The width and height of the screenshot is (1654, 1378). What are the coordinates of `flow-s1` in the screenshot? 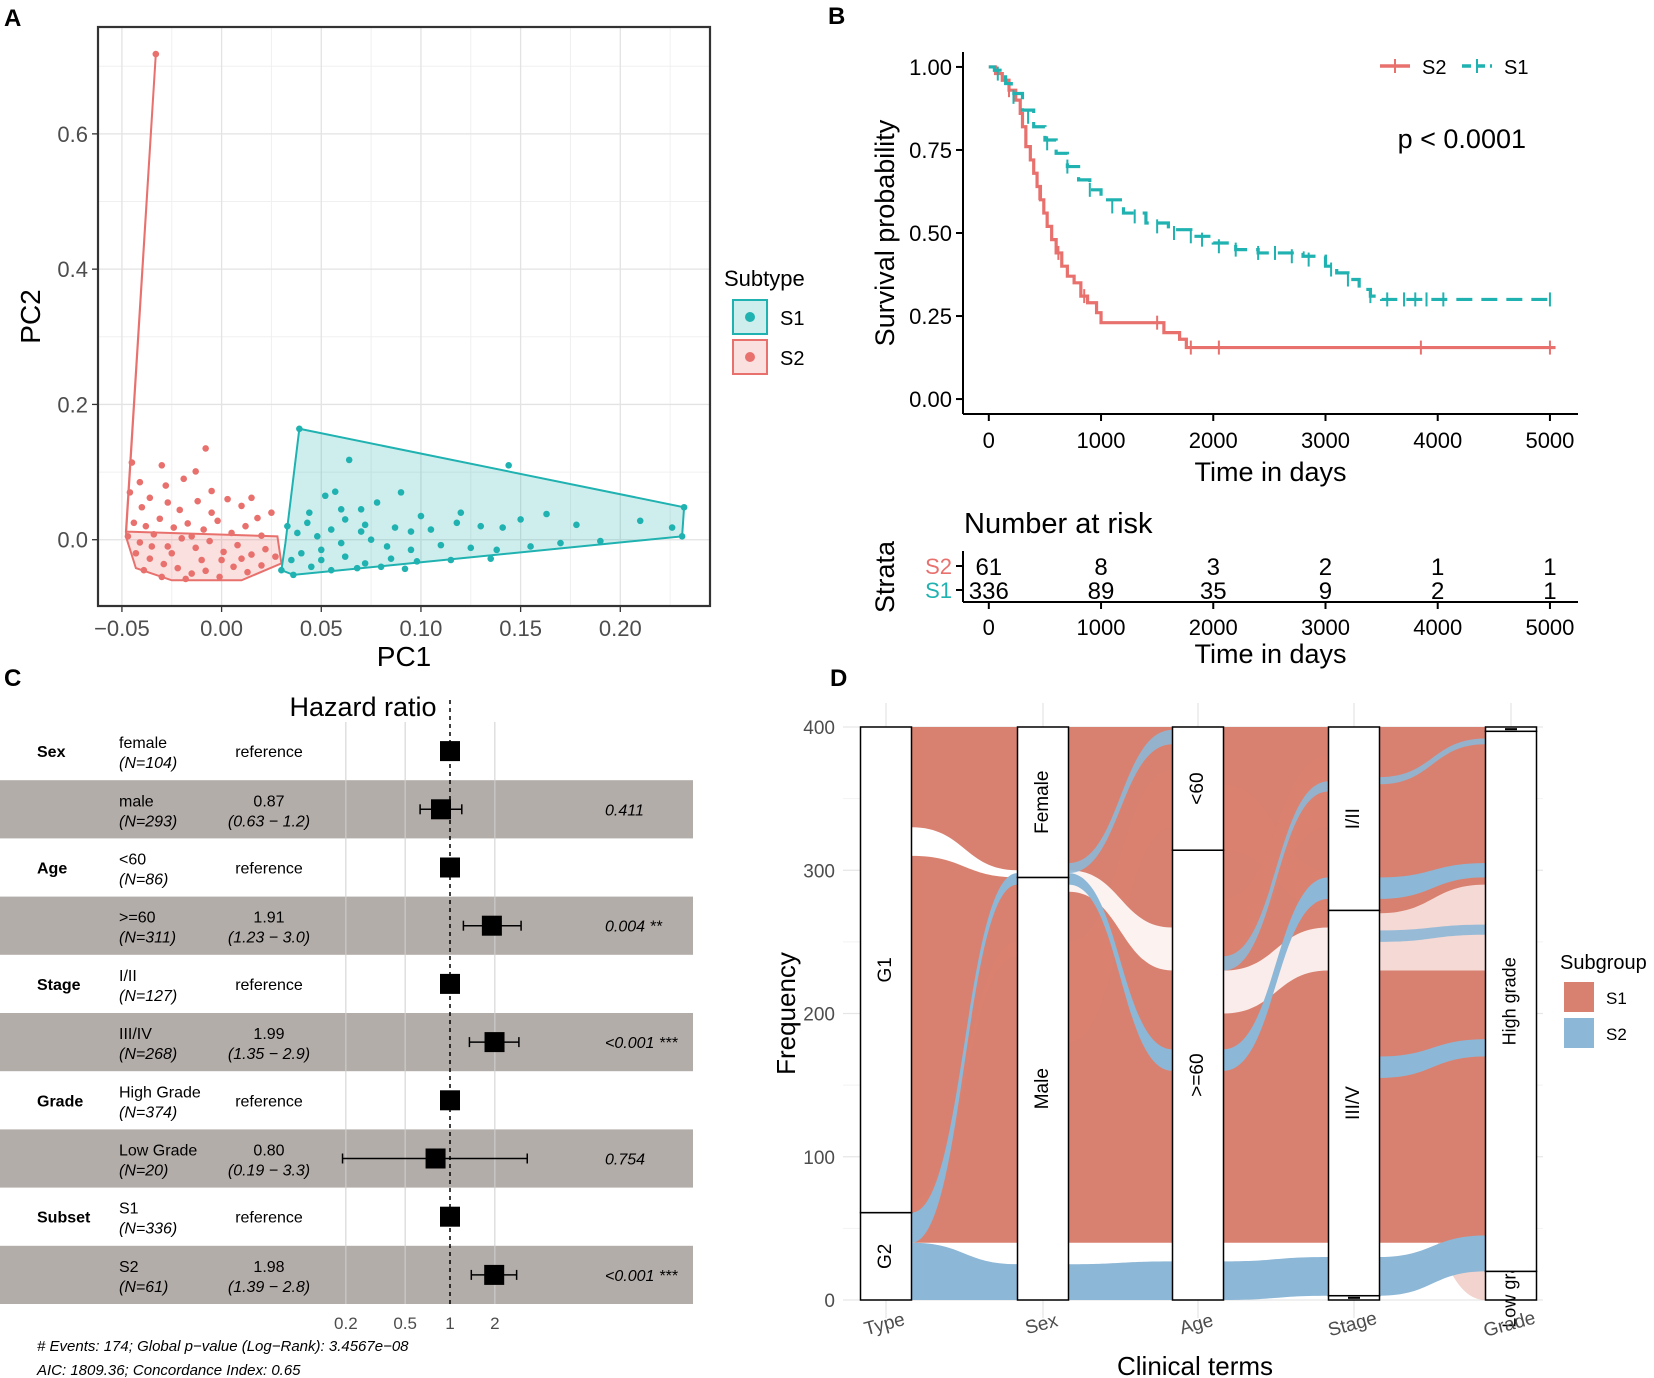 It's located at (1432, 985).